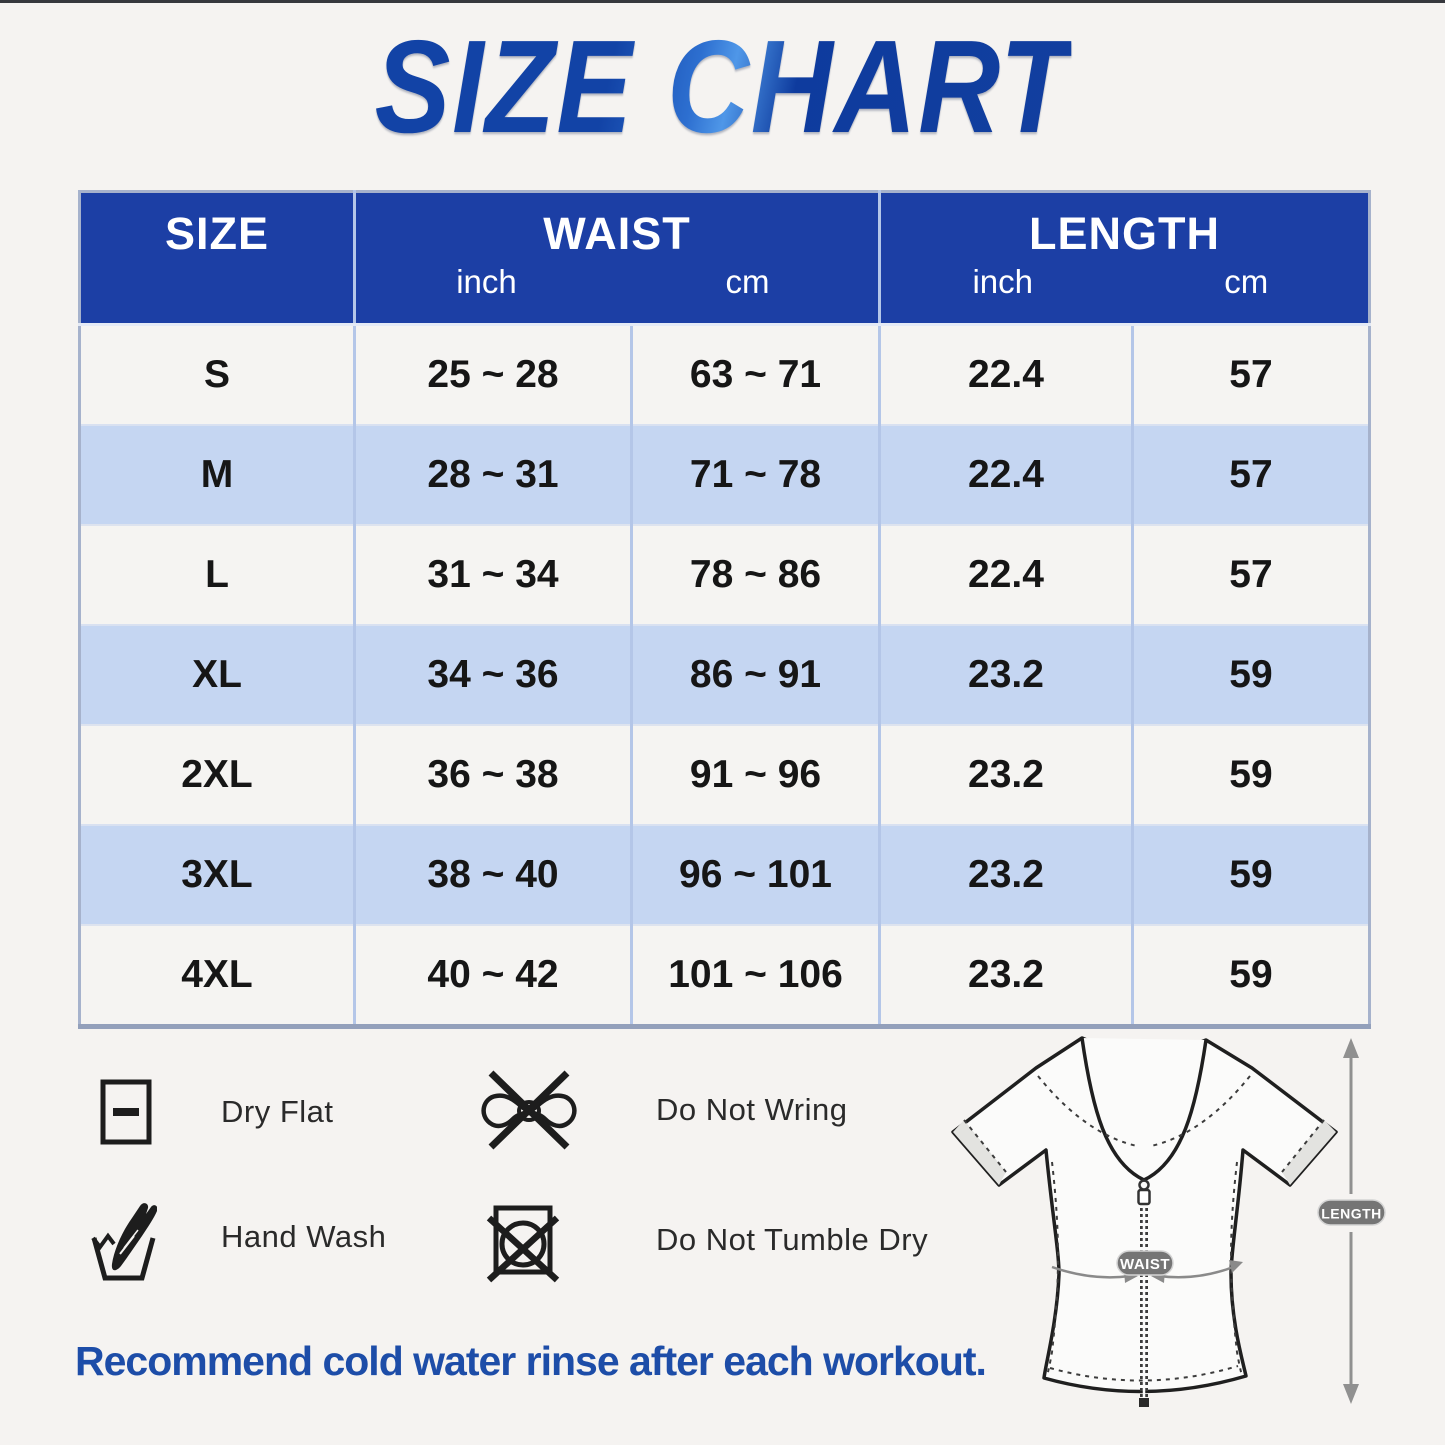 The image size is (1445, 1445). Describe the element at coordinates (217, 874) in the screenshot. I see `size-cell: 3XL` at that location.